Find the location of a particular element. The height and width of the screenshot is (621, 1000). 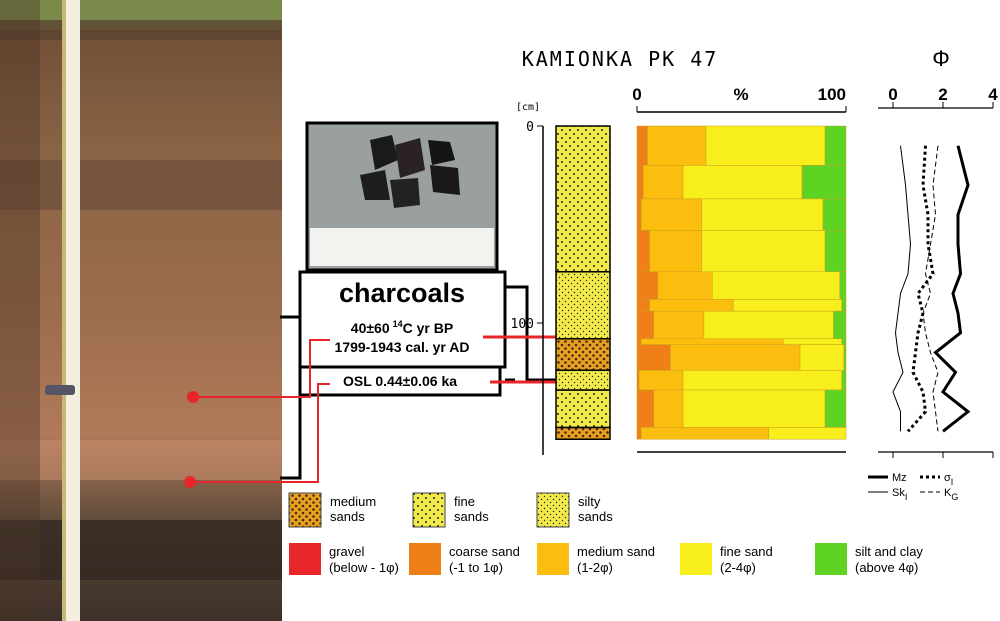

depth-label: [cm] is located at coordinates (528, 107).